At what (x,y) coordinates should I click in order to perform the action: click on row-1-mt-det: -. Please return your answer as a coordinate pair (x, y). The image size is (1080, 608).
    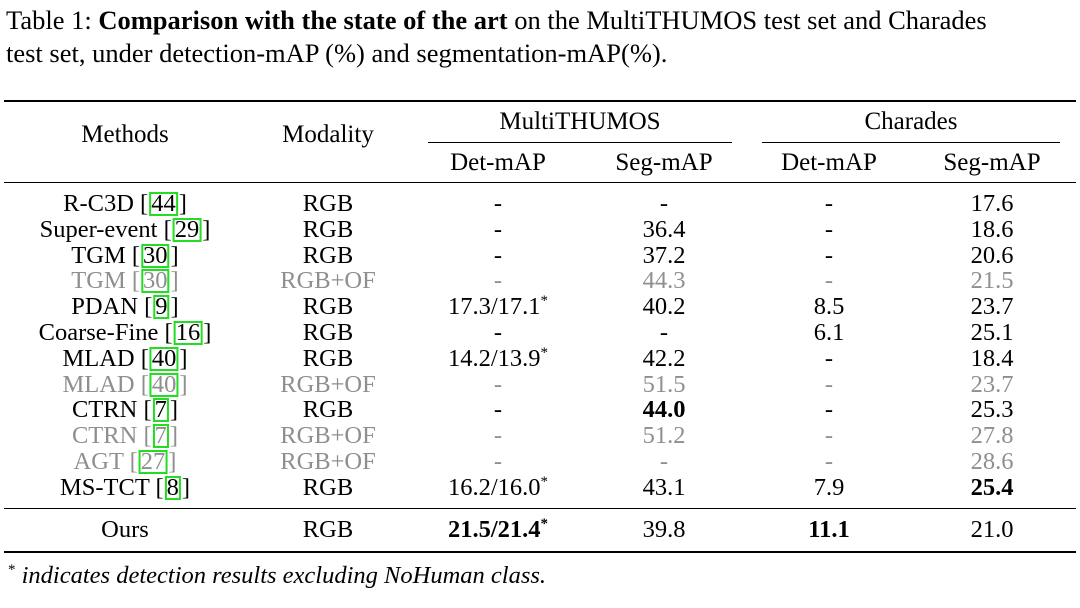
    Looking at the image, I should click on (498, 229).